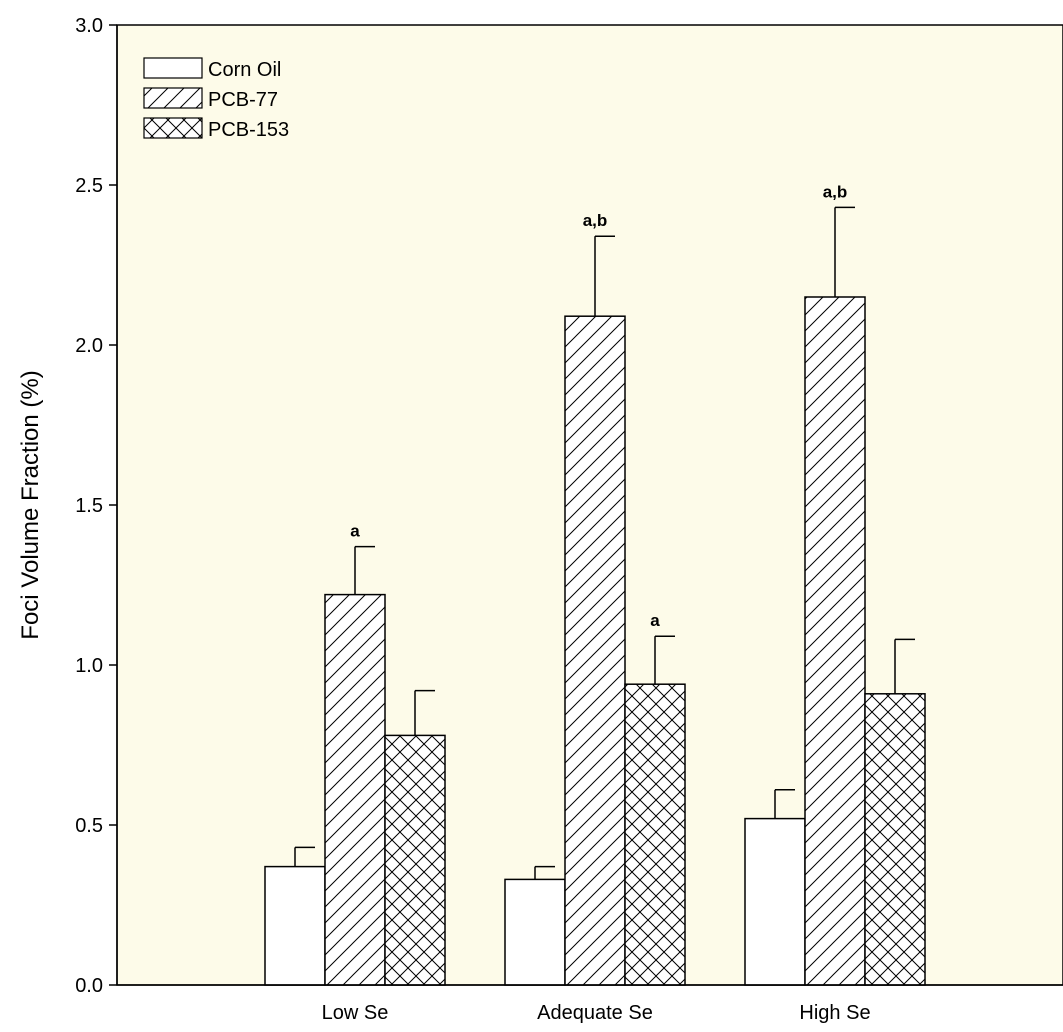 This screenshot has width=1063, height=1032. Describe the element at coordinates (89, 186) in the screenshot. I see `y-tick-label: 2.5` at that location.